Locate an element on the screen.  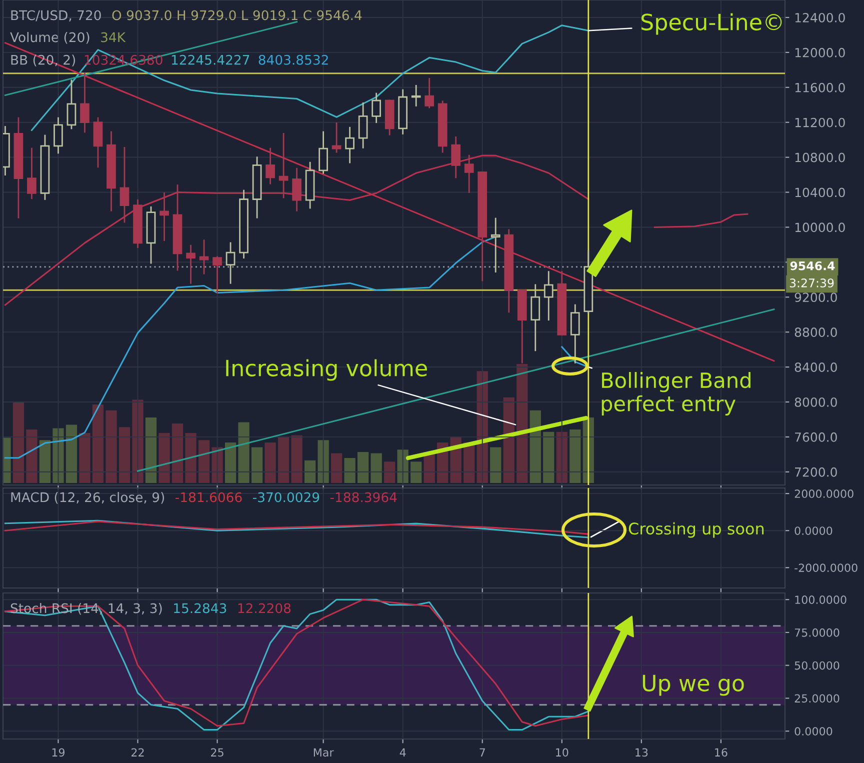
y-tick-label: 7200.0 is located at coordinates (816, 472).